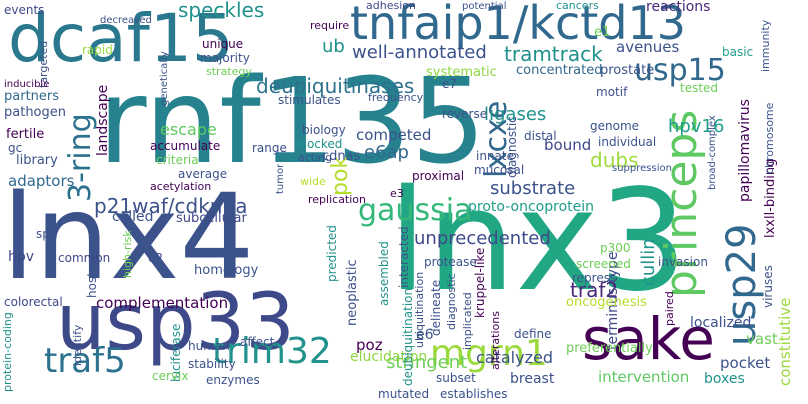 The width and height of the screenshot is (808, 404). I want to click on word-intervention: intervention, so click(644, 377).